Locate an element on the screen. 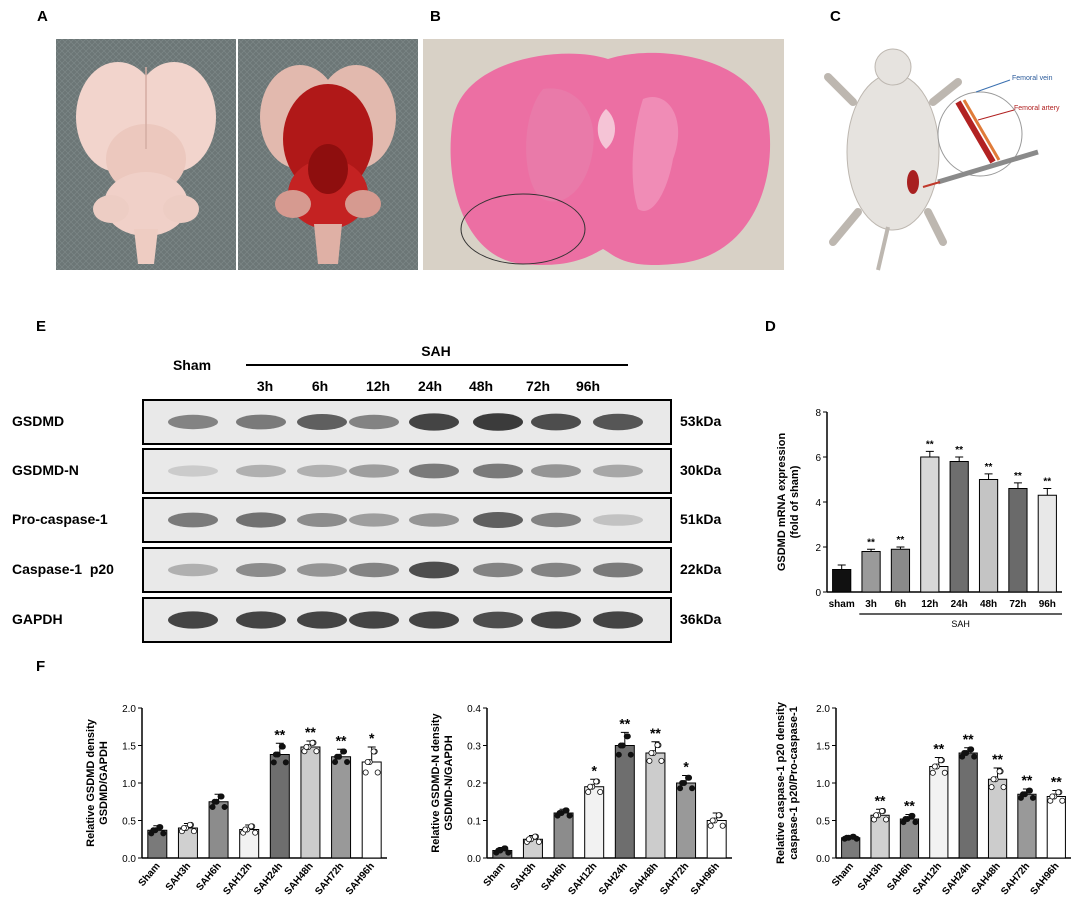  y-tick-label: 8 is located at coordinates (818, 413).